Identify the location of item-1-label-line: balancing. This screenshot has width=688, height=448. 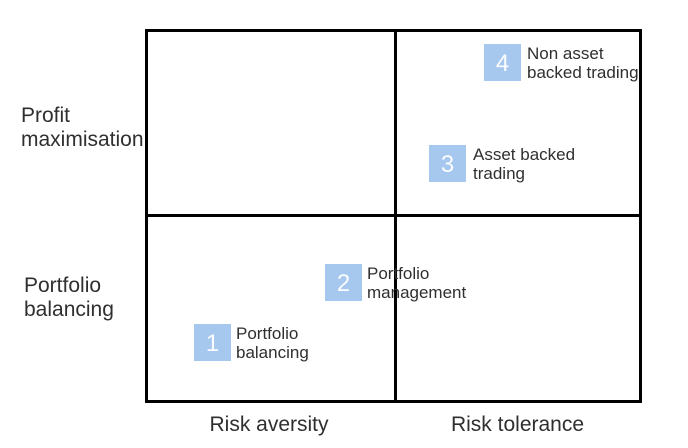
(272, 352).